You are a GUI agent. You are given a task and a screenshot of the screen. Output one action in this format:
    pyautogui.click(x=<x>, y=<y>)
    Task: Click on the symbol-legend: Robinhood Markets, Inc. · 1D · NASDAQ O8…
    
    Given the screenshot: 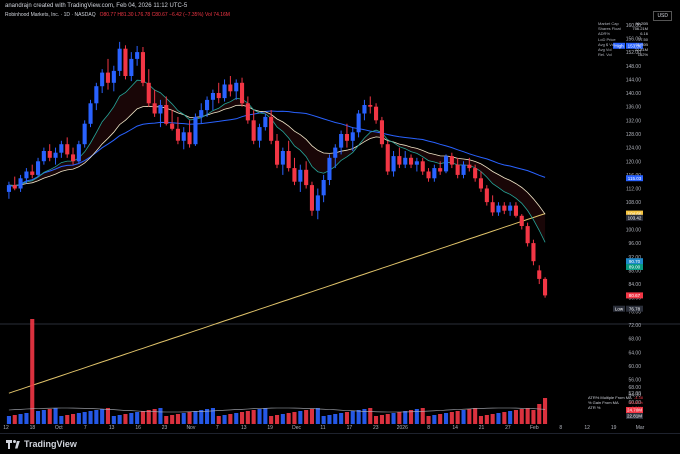 What is the action you would take?
    pyautogui.click(x=117, y=15)
    